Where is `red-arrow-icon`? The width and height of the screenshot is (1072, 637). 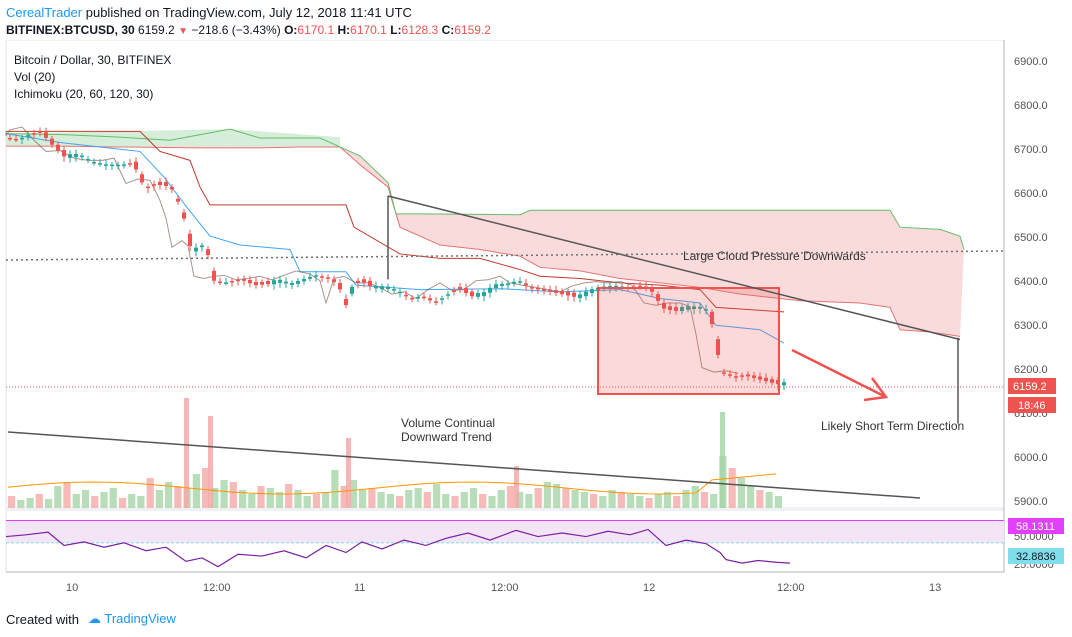
red-arrow-icon is located at coordinates (840, 375).